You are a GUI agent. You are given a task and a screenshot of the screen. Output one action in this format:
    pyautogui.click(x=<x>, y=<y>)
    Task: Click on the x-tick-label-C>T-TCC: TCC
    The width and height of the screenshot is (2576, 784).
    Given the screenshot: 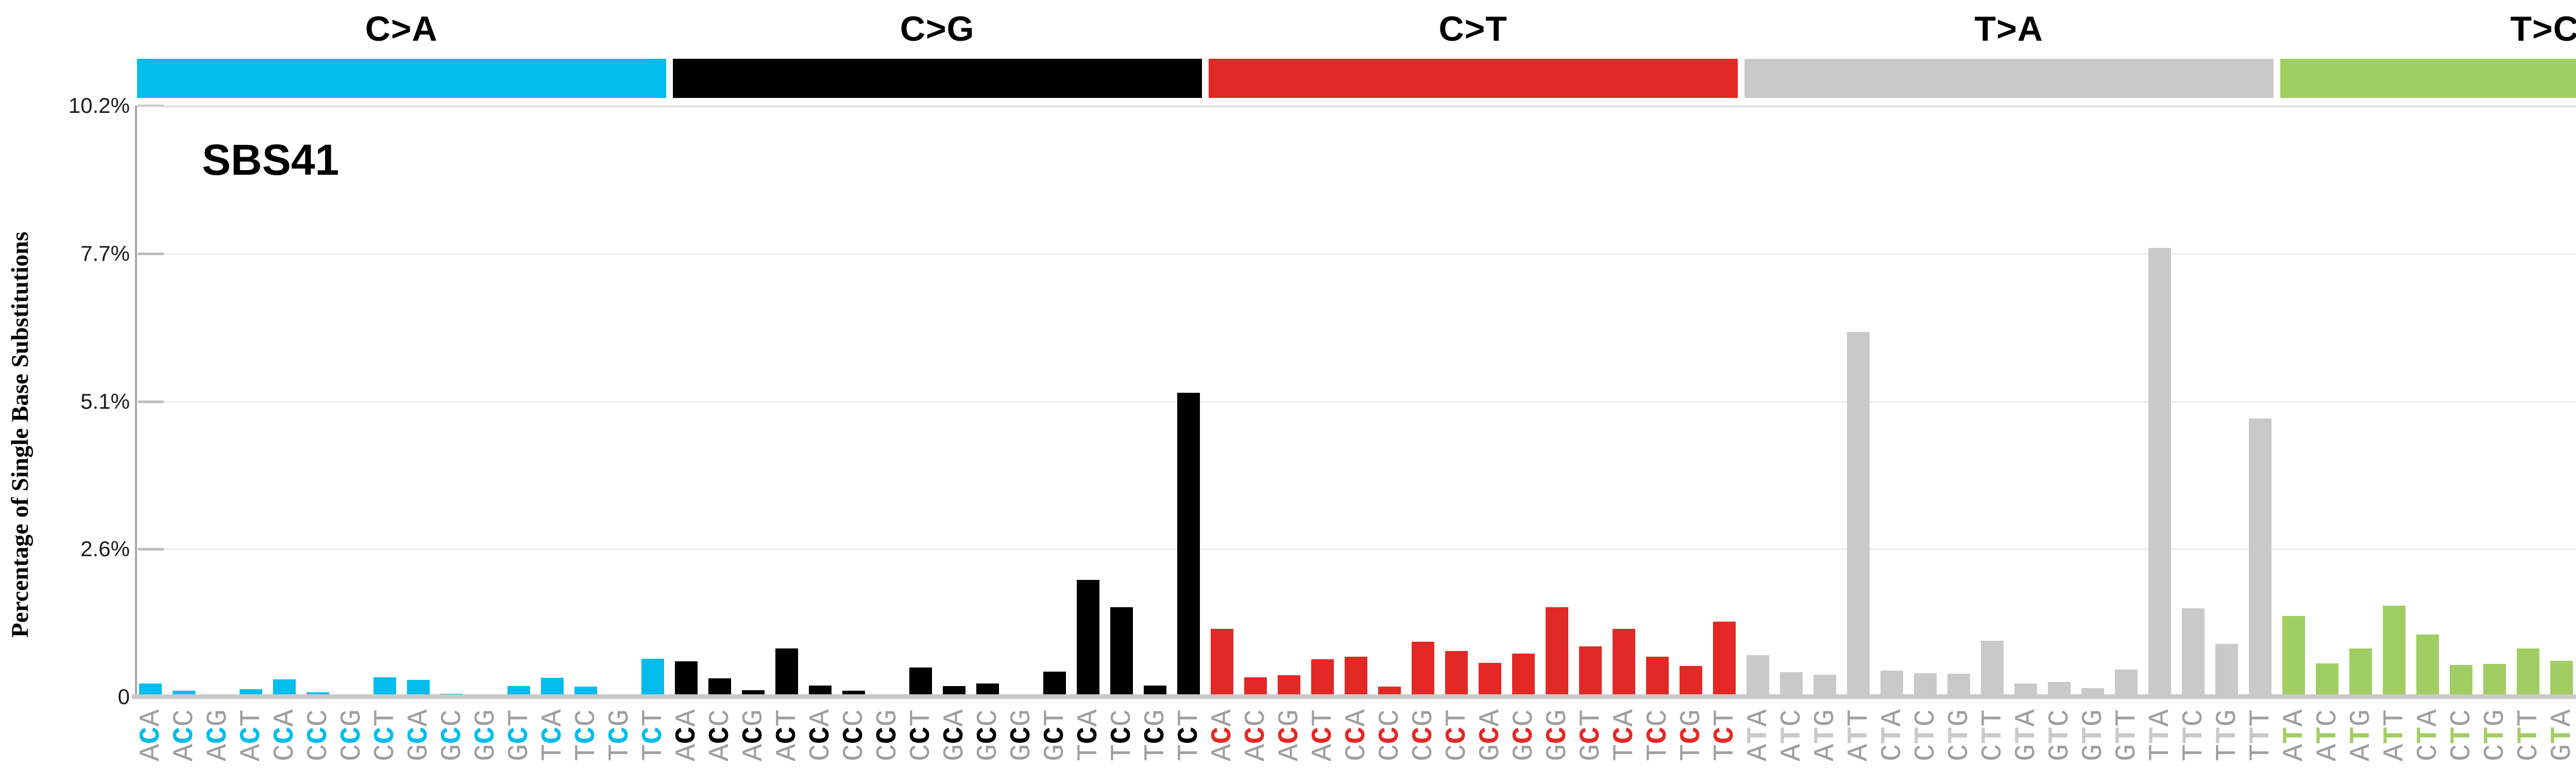 What is the action you would take?
    pyautogui.click(x=1657, y=735)
    